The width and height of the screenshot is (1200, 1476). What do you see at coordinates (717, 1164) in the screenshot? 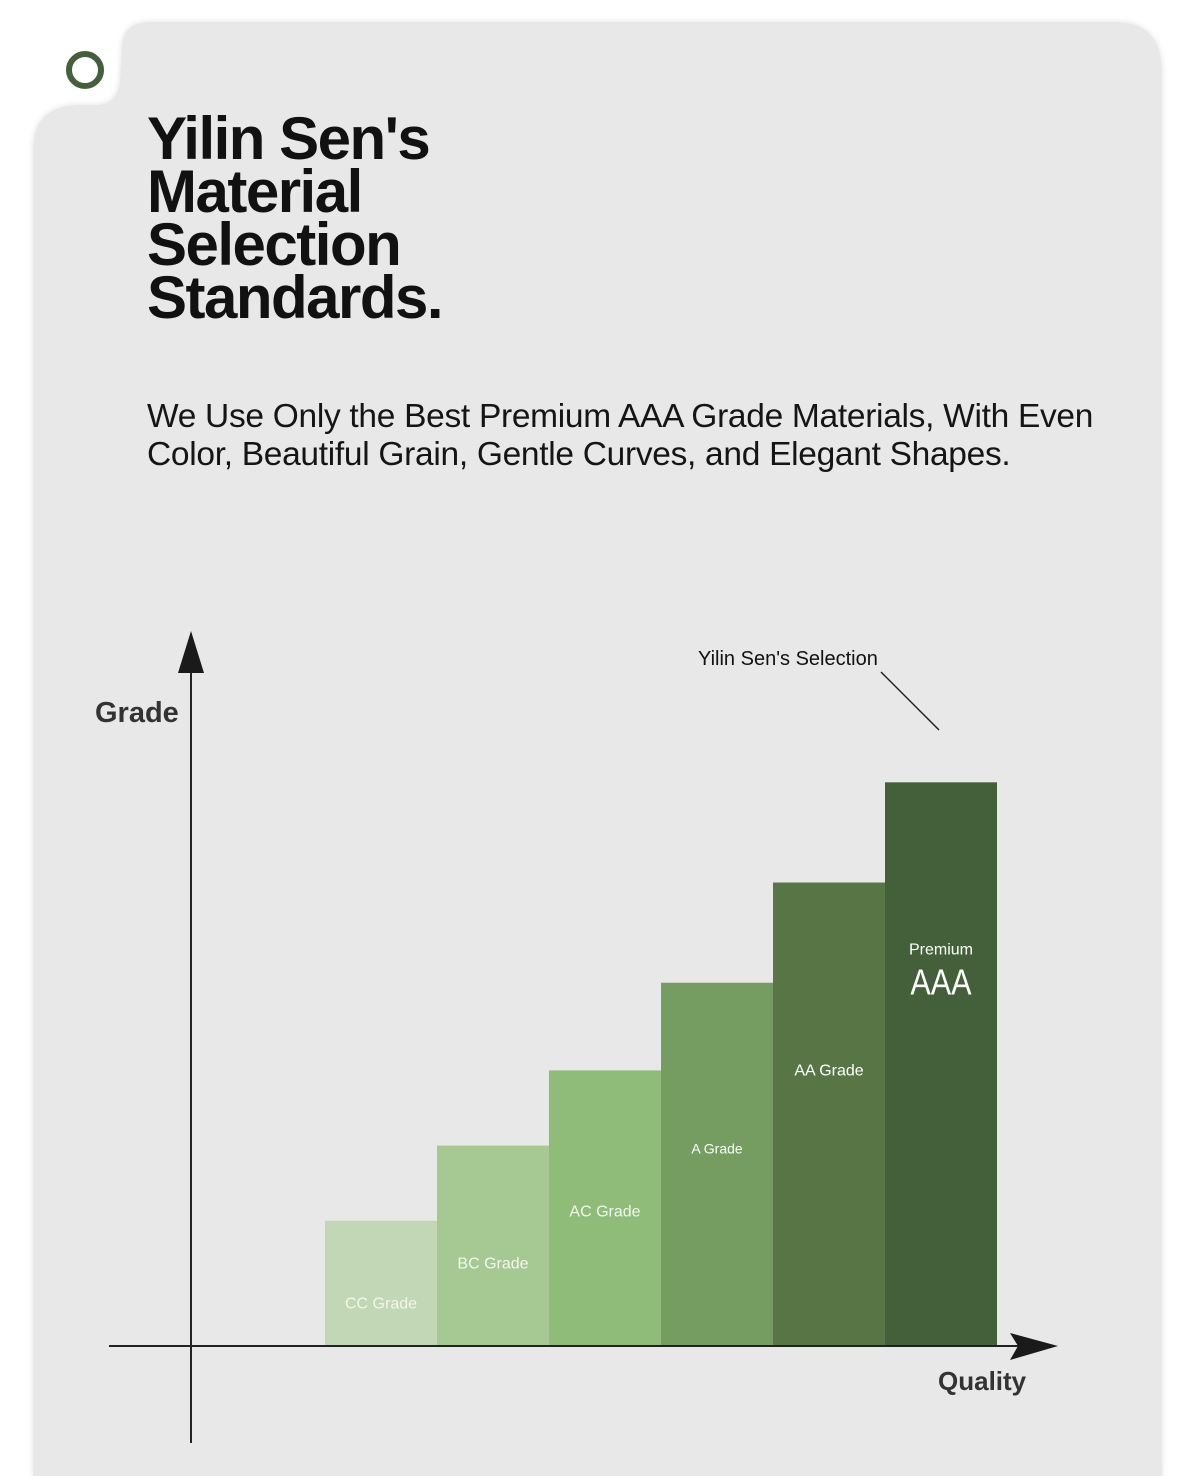
I see `bar-a-grade` at bounding box center [717, 1164].